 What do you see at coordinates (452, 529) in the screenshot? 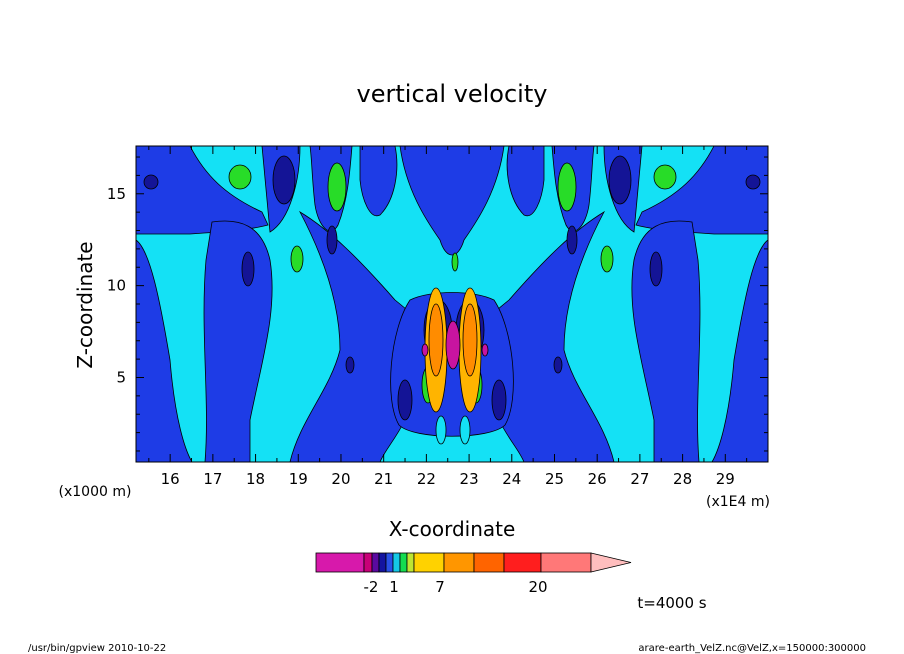
I see `x-axis-label: X-coordinate` at bounding box center [452, 529].